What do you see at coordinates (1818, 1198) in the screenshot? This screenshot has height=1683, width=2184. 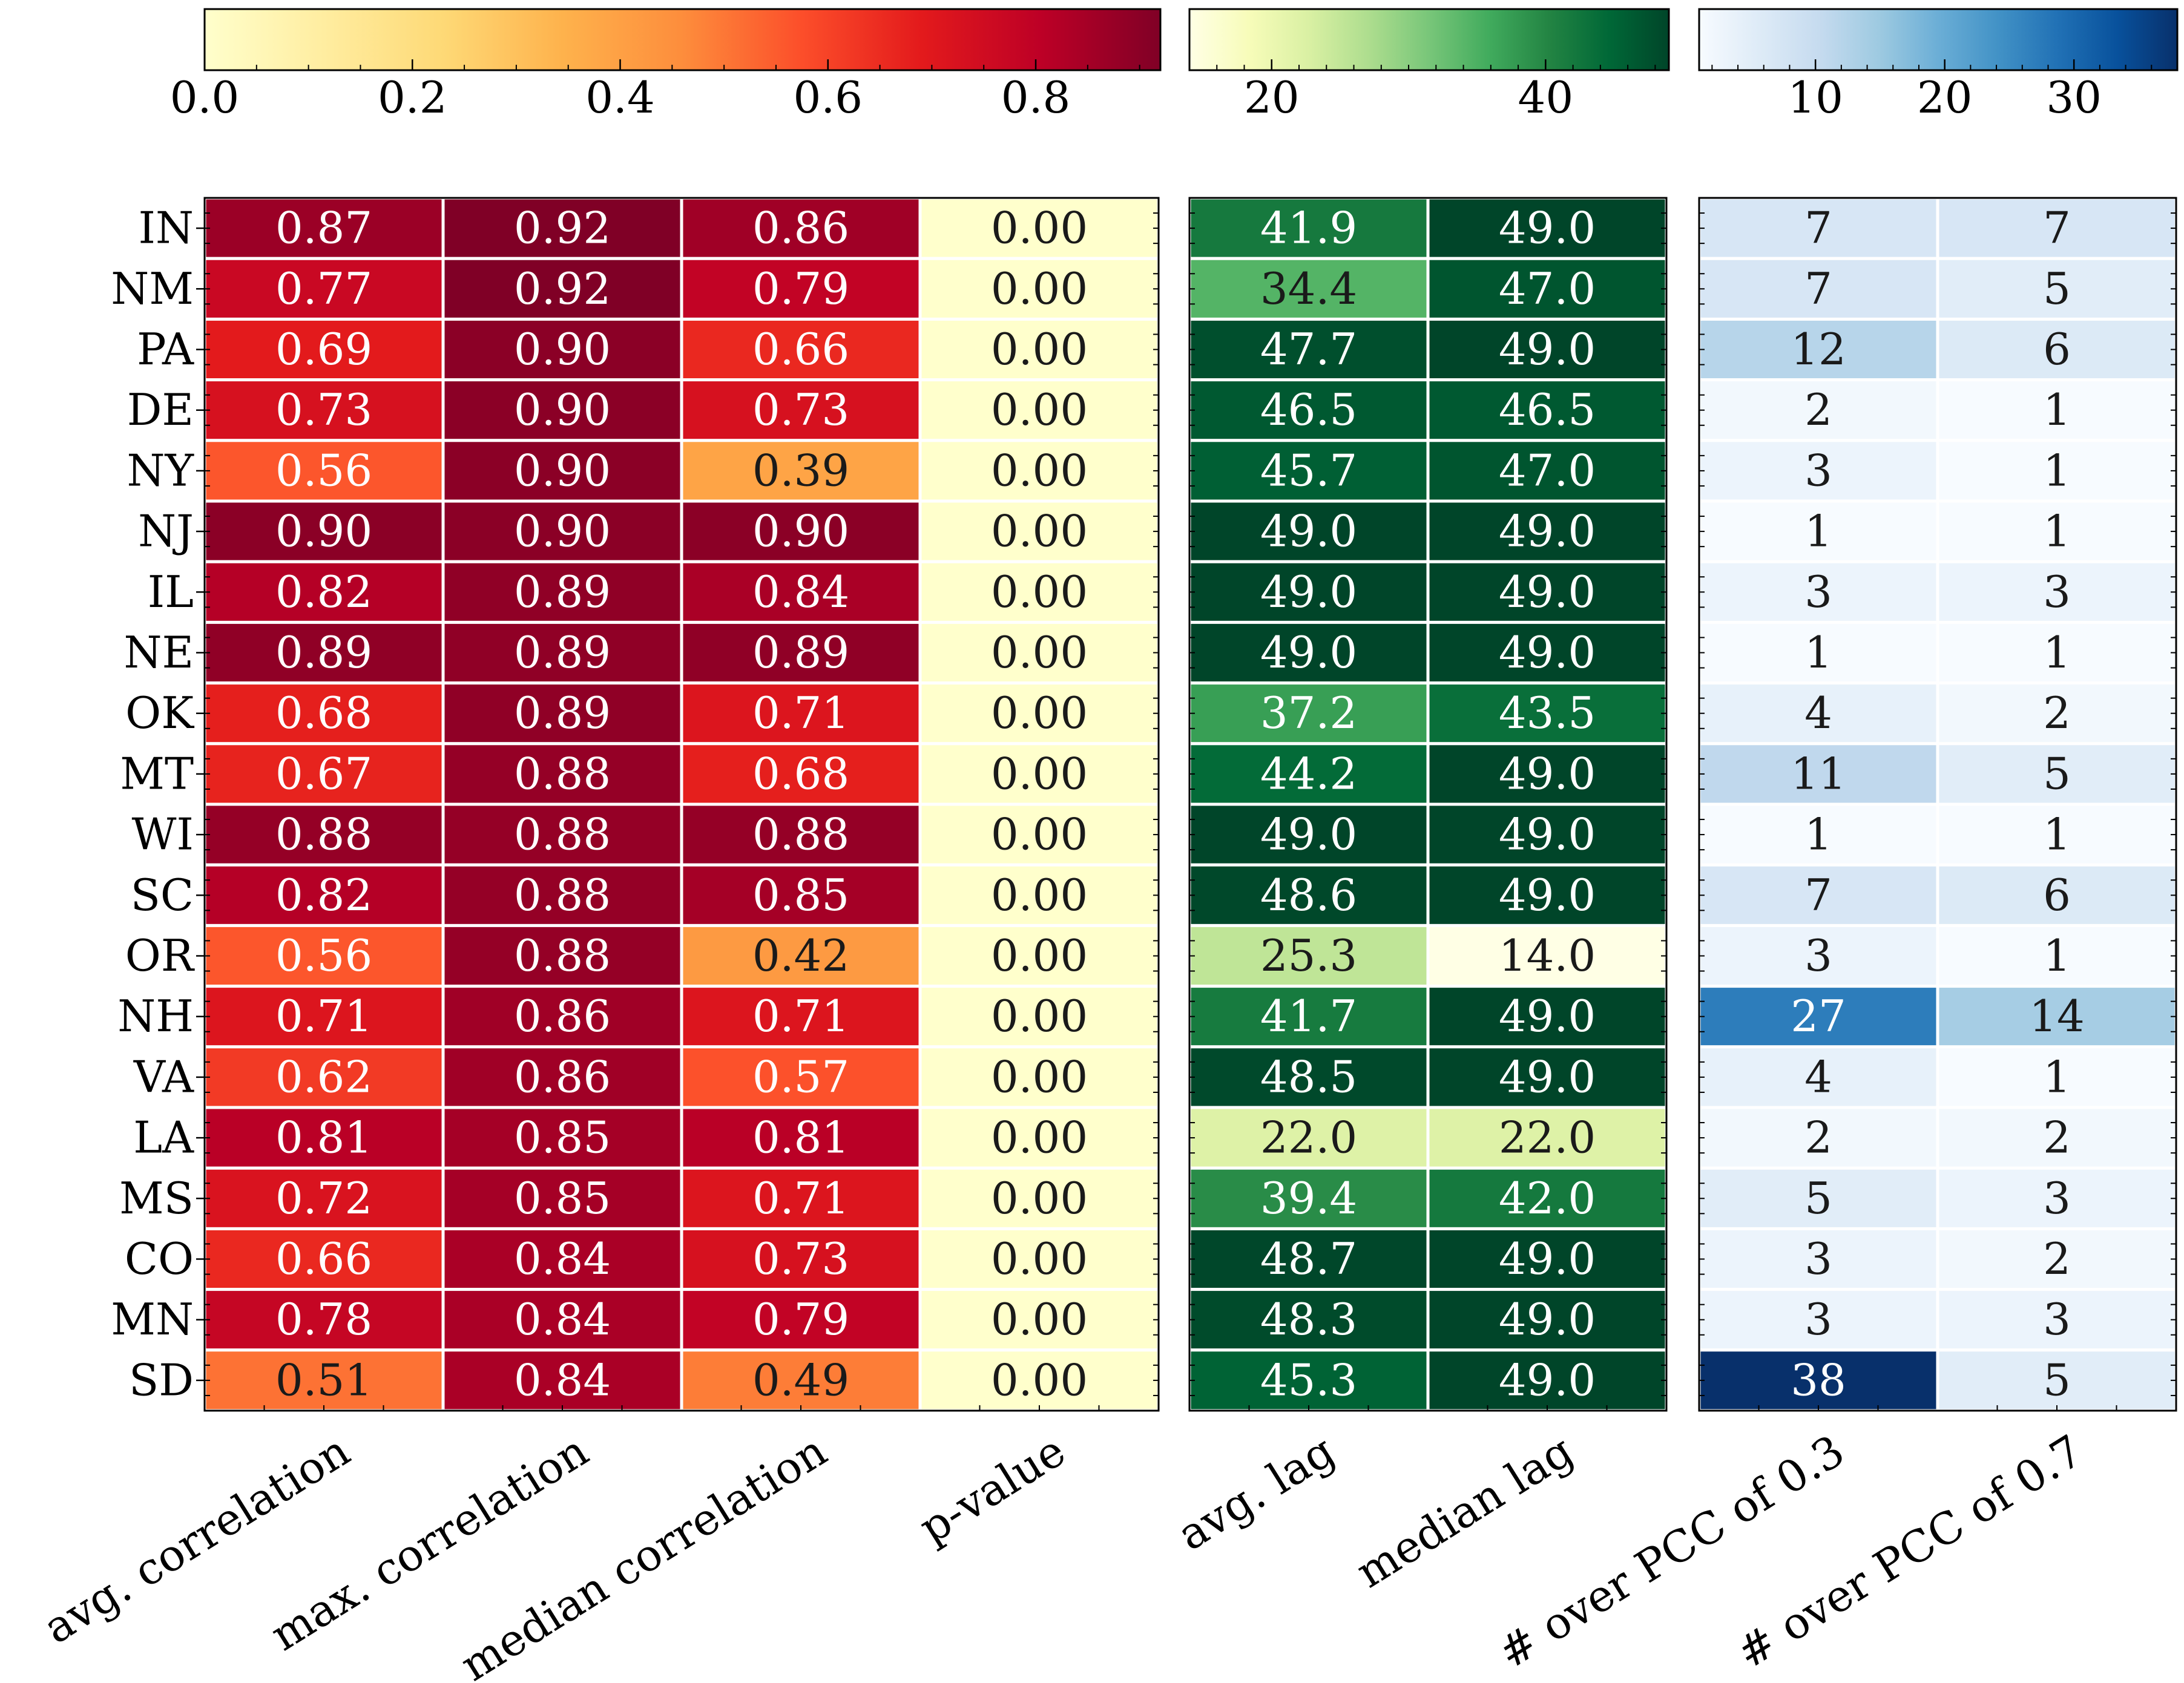 I see `cell-value-label: 5` at bounding box center [1818, 1198].